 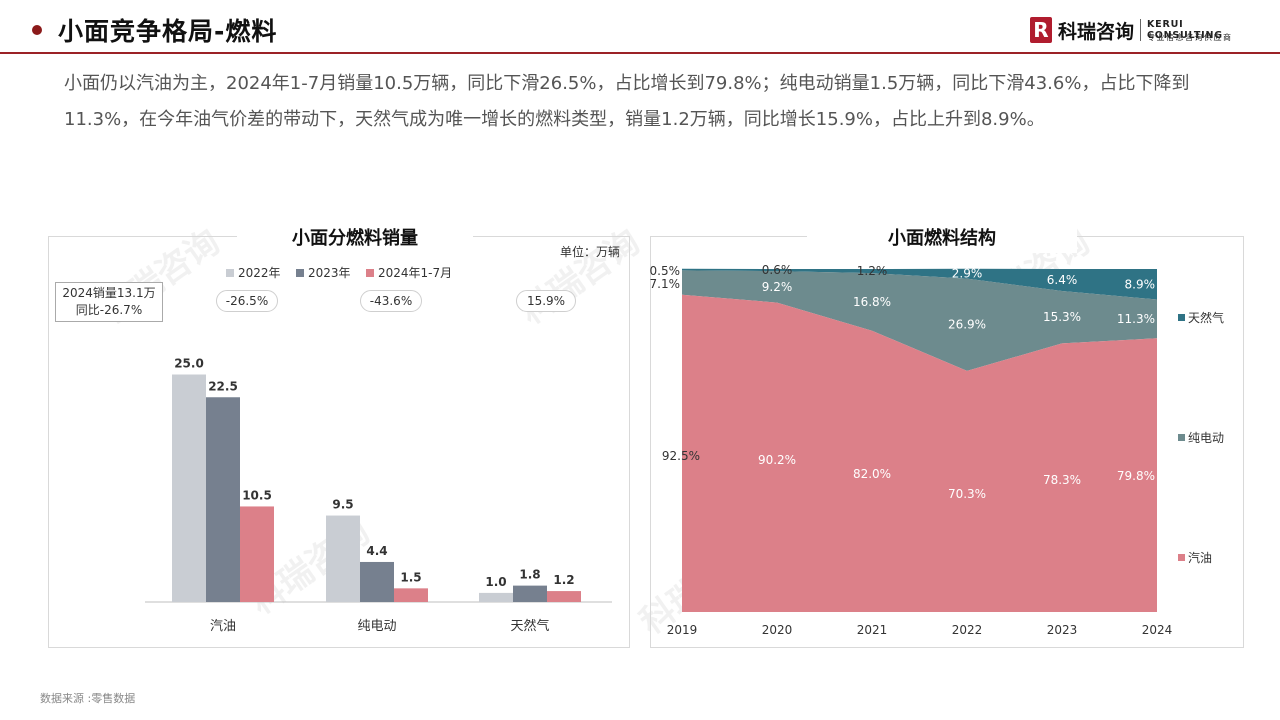 What do you see at coordinates (376, 626) in the screenshot?
I see `category-label: 纯电动` at bounding box center [376, 626].